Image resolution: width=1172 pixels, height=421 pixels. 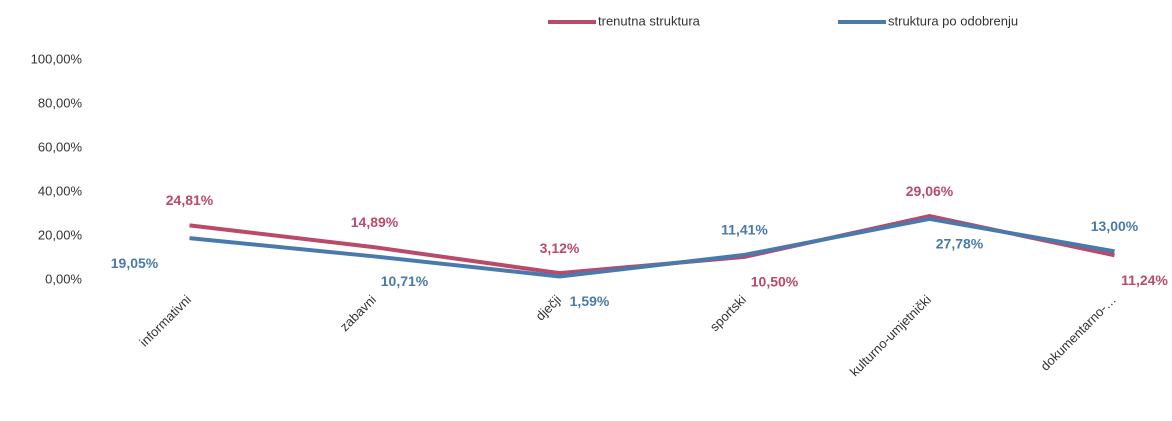 What do you see at coordinates (60, 102) in the screenshot?
I see `y-tick-label: 80,00%` at bounding box center [60, 102].